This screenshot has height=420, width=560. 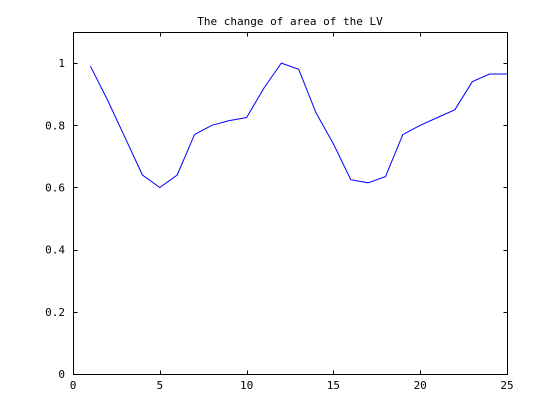 I want to click on x-tick-label: 10, so click(x=246, y=385).